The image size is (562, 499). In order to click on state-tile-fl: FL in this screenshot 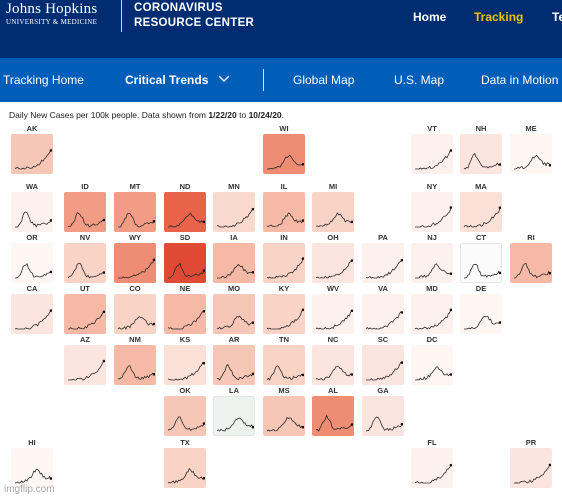, I will do `click(432, 464)`.